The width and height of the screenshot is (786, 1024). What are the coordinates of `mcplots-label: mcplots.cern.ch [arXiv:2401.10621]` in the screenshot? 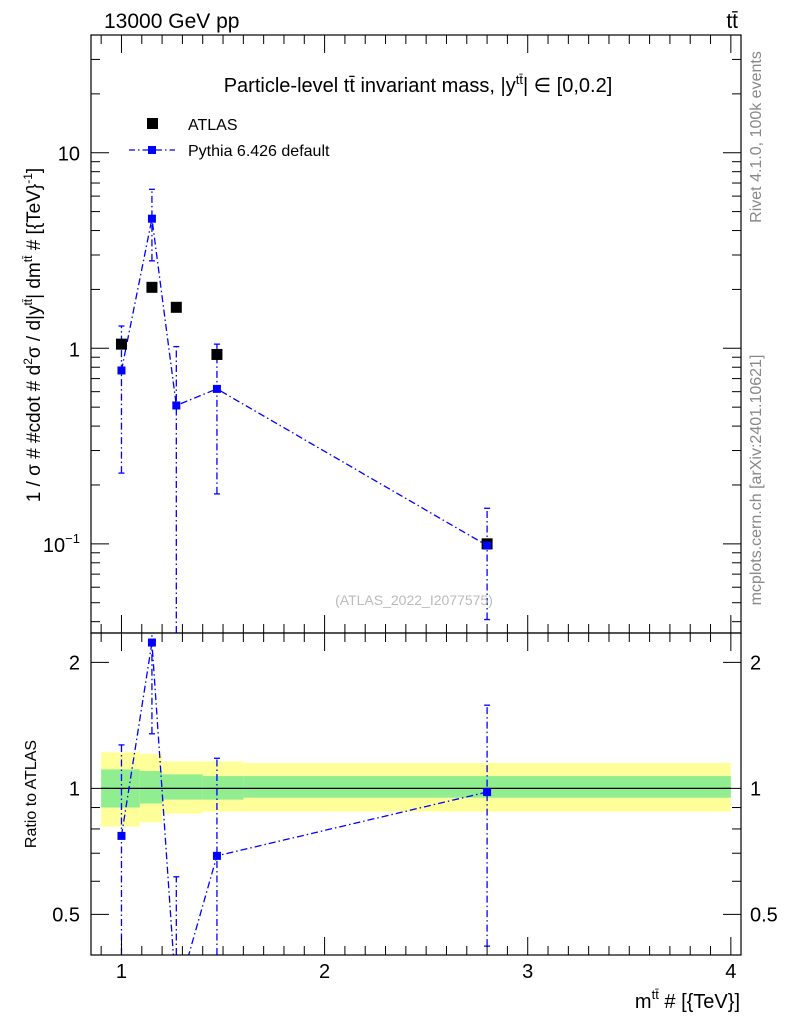 It's located at (756, 480).